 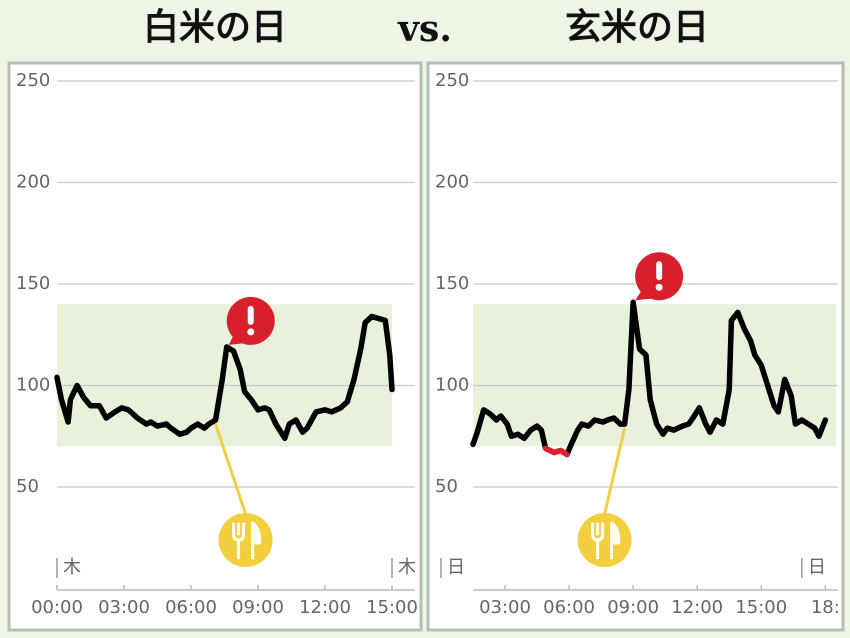 I want to click on right-title: 玄米の日, so click(x=637, y=27).